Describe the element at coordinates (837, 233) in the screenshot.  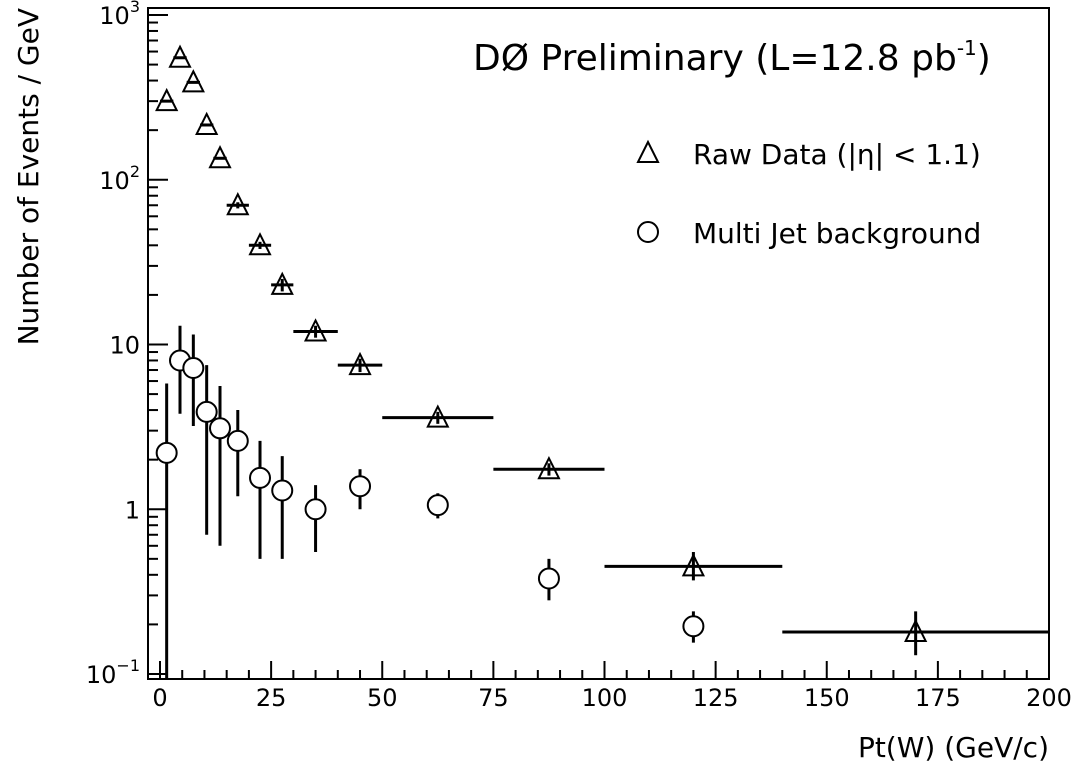
I see `legend-label-multijet: Multi Jet background` at that location.